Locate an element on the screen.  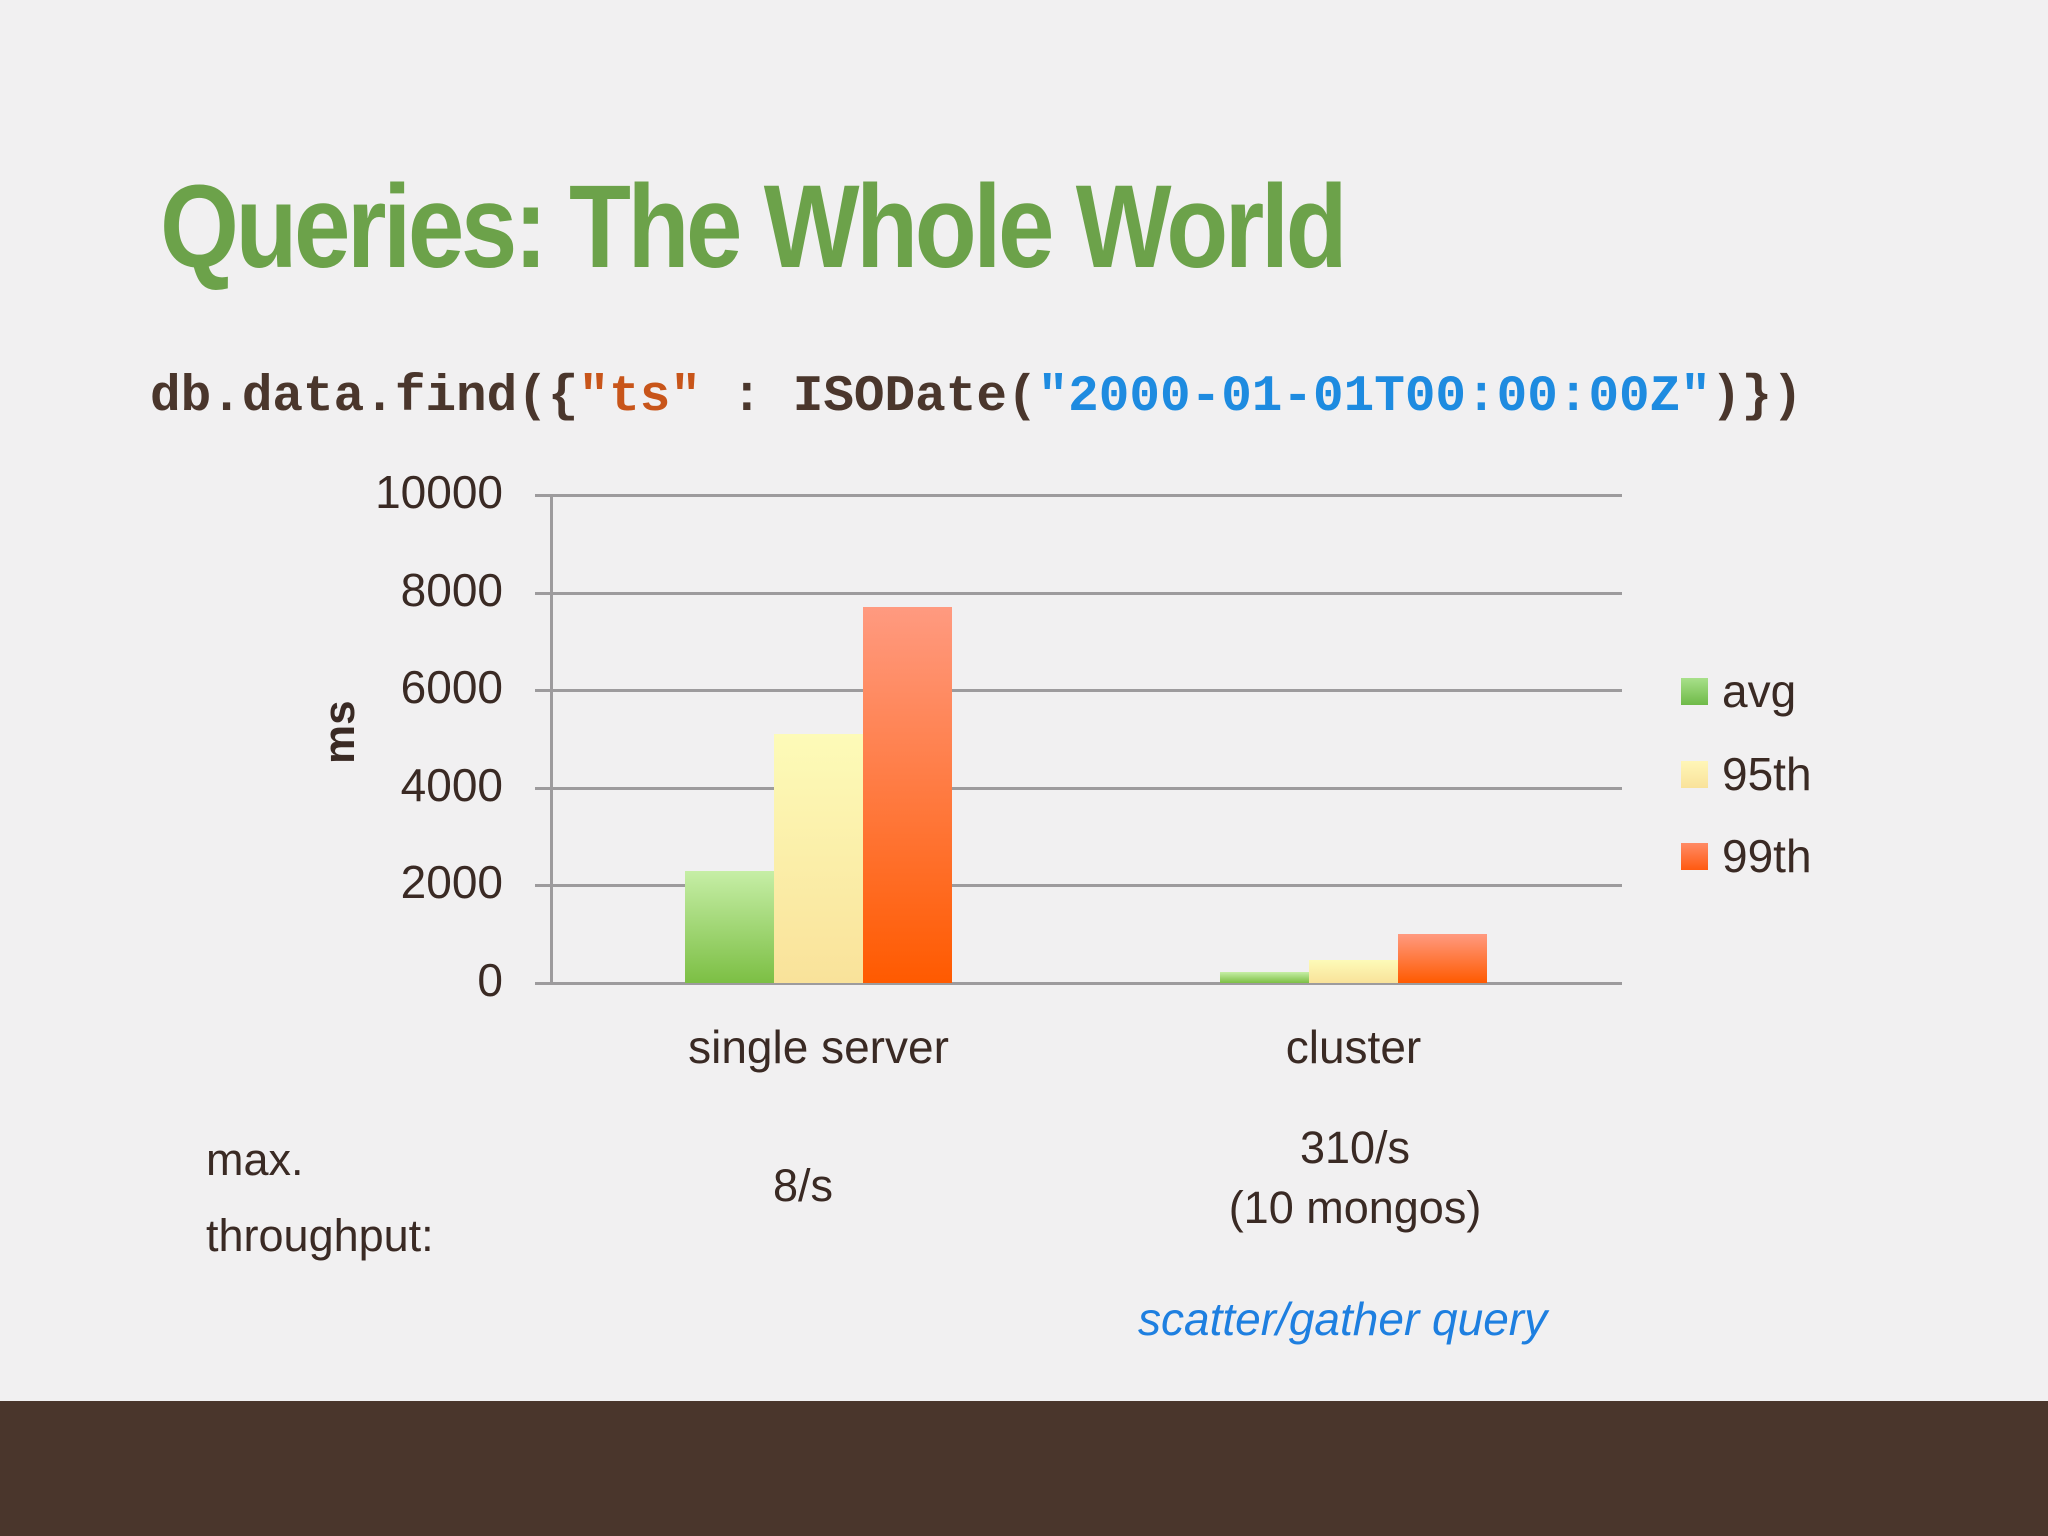
y-axis-label: ms is located at coordinates (339, 732).